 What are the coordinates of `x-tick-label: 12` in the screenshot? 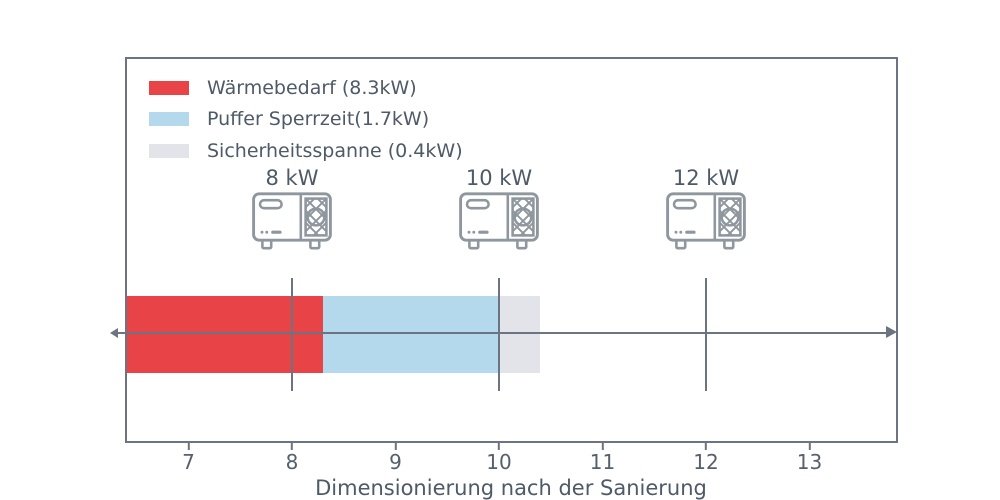 It's located at (706, 462).